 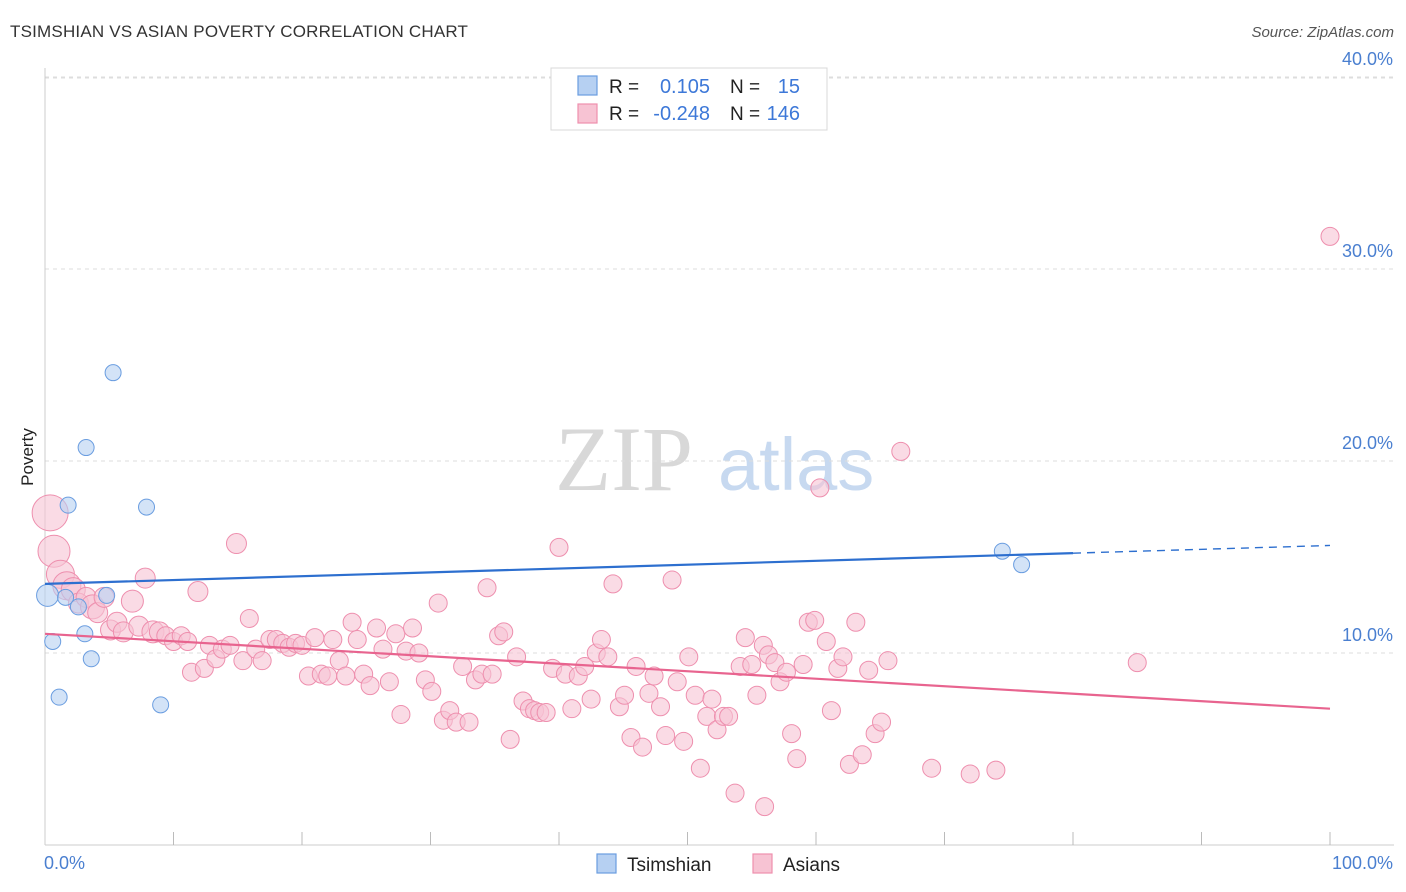 What do you see at coordinates (624, 87) in the screenshot?
I see `legend-r-label-1: R =` at bounding box center [624, 87].